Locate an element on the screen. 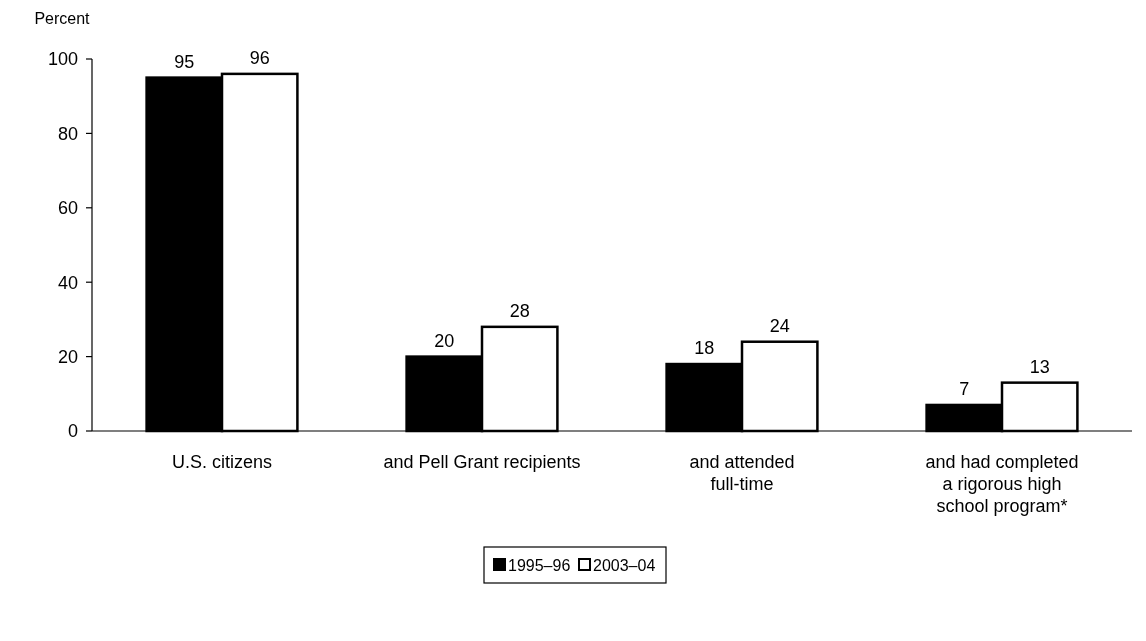  data-label: 13 is located at coordinates (1039, 366).